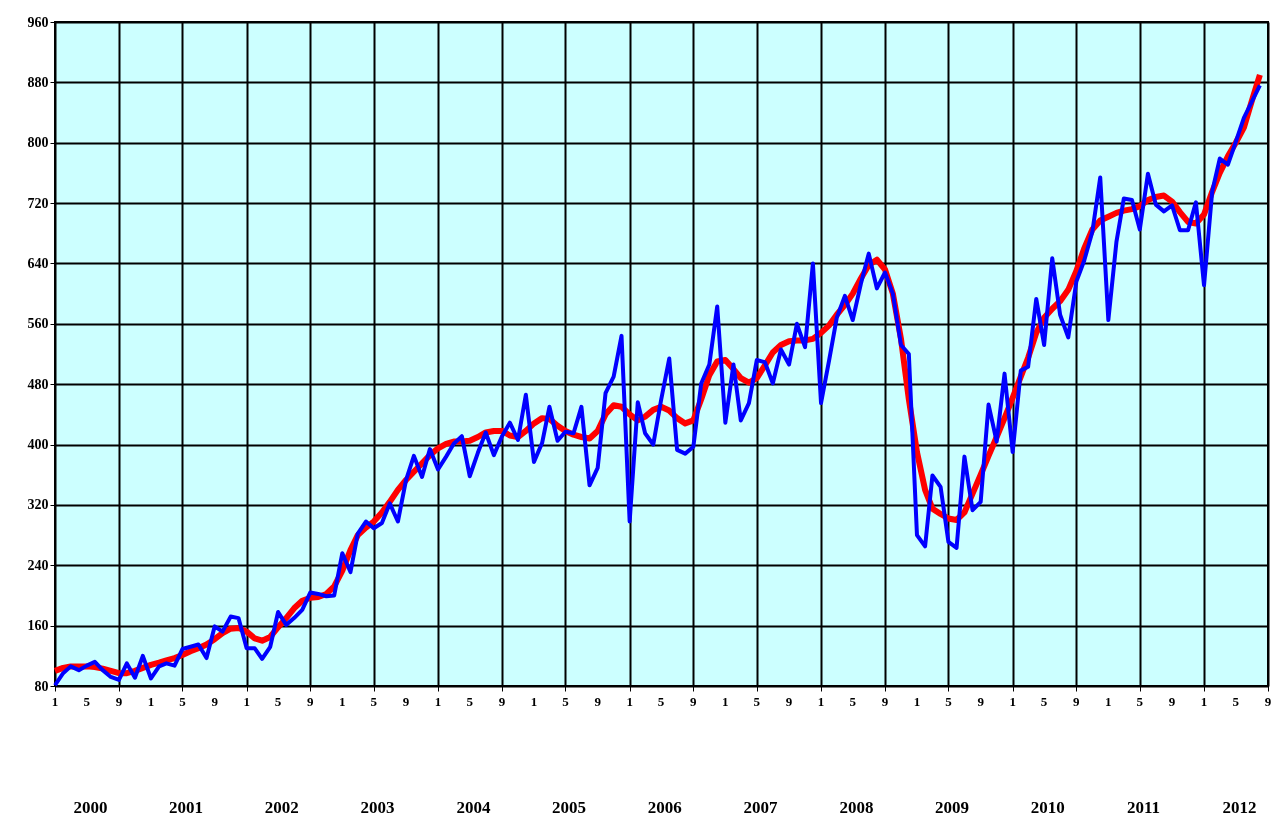 This screenshot has width=1275, height=818. What do you see at coordinates (281, 807) in the screenshot?
I see `text: 2002` at bounding box center [281, 807].